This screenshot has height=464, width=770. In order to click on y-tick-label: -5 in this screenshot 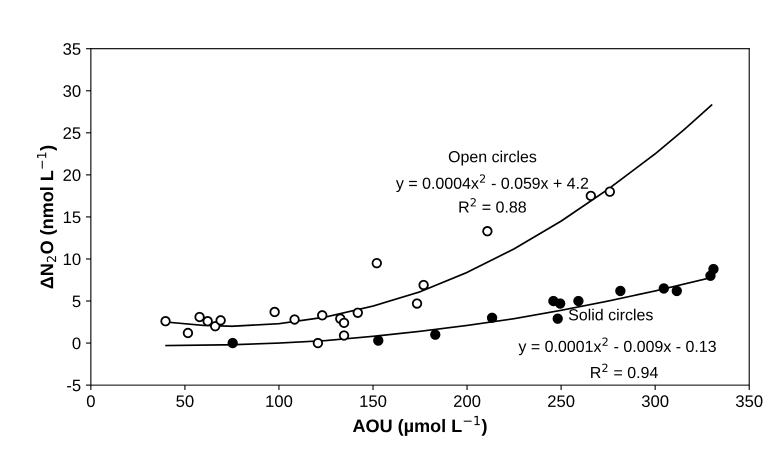, I will do `click(73, 386)`.